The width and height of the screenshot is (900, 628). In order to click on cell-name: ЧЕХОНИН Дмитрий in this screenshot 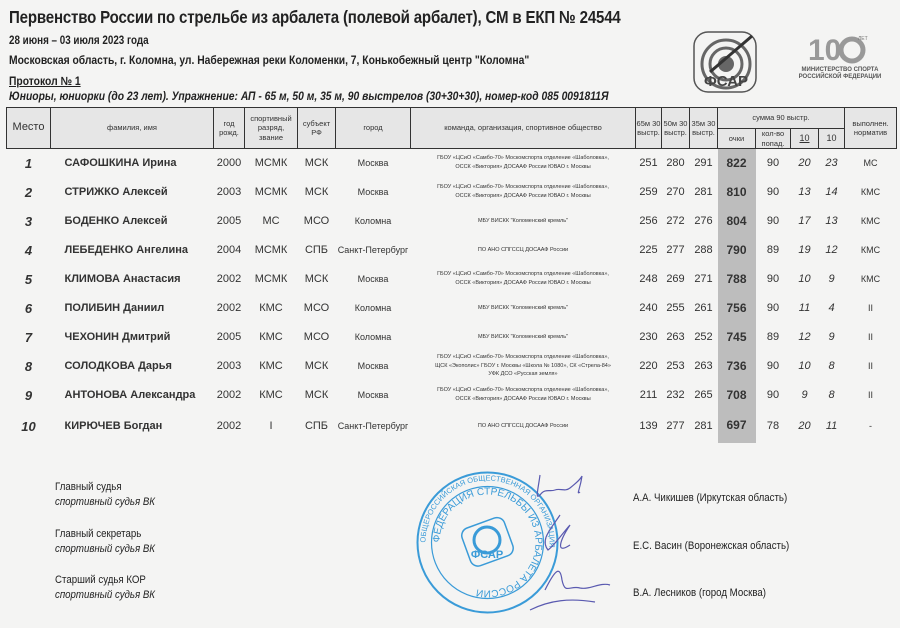, I will do `click(117, 337)`.